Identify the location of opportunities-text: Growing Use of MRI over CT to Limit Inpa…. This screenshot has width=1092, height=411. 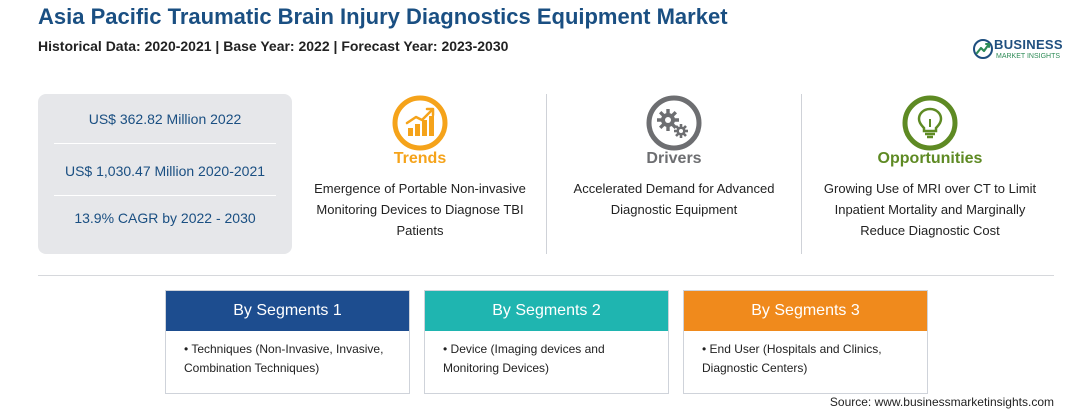
(930, 209).